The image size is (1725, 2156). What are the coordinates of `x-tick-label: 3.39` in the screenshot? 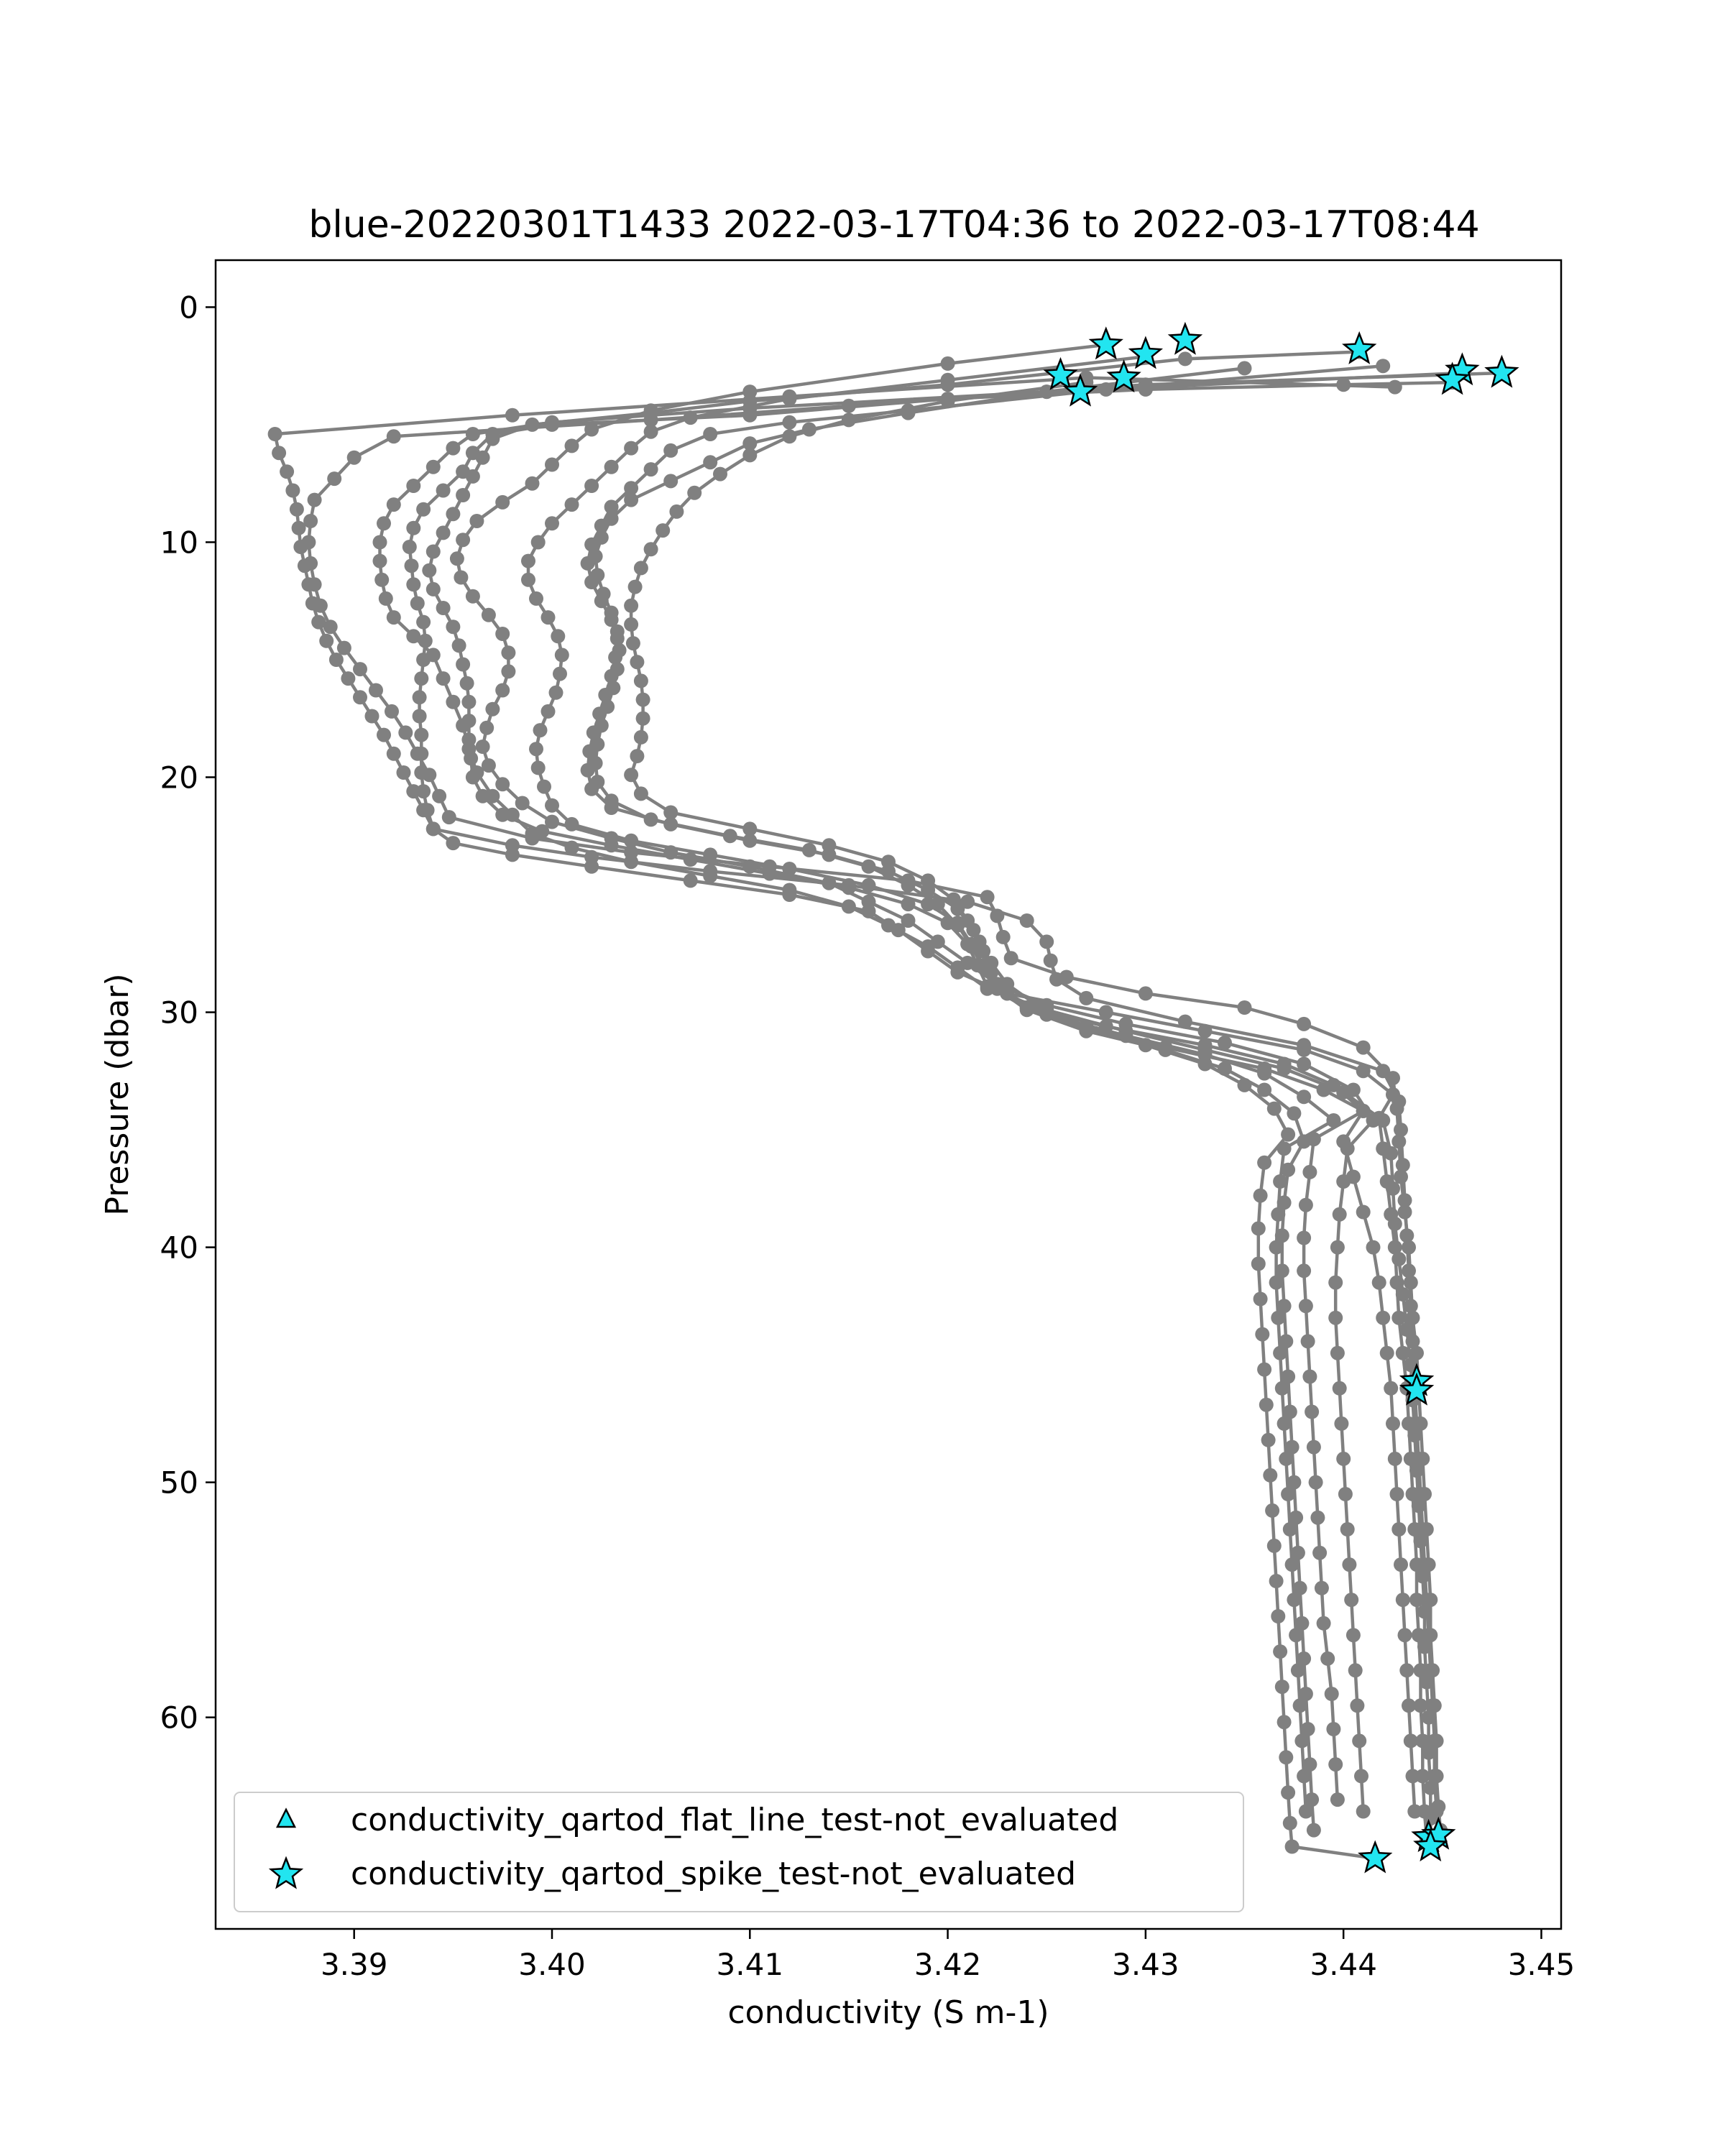 It's located at (354, 1965).